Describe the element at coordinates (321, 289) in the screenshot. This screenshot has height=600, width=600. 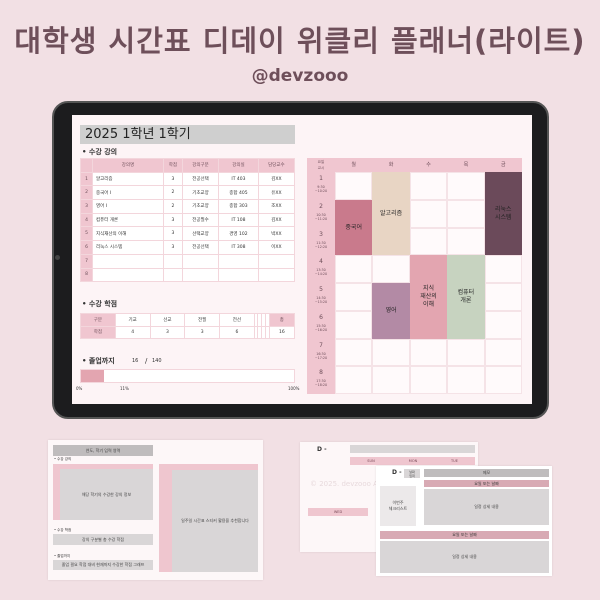
I see `period-number: 5` at that location.